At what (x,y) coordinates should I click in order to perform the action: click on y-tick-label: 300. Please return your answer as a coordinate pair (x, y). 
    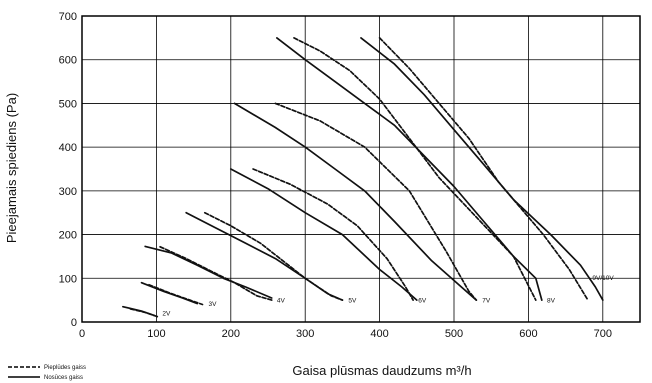
    Looking at the image, I should click on (68, 192).